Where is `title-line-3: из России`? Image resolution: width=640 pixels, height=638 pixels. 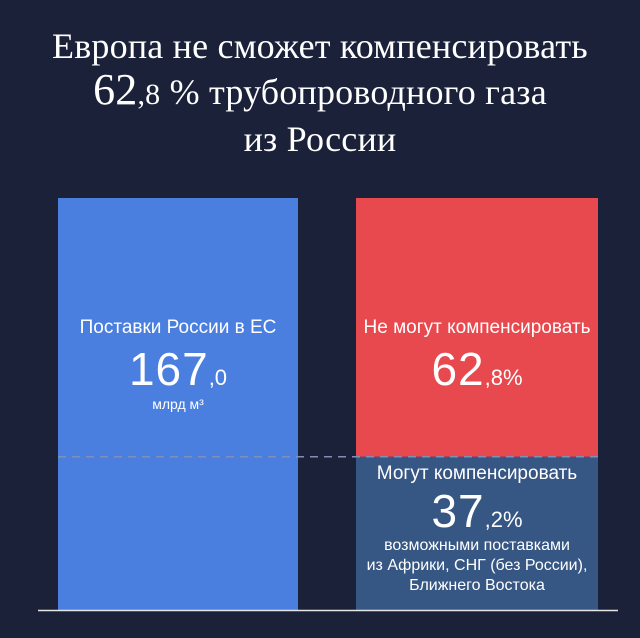 title-line-3: из России is located at coordinates (320, 139).